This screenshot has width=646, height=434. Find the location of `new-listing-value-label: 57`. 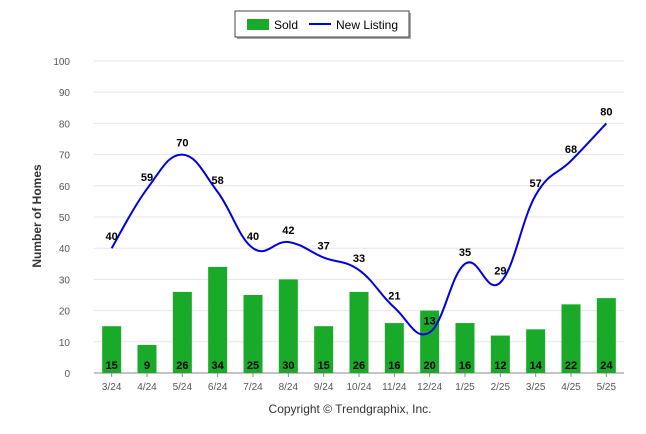

new-listing-value-label: 57 is located at coordinates (536, 184).